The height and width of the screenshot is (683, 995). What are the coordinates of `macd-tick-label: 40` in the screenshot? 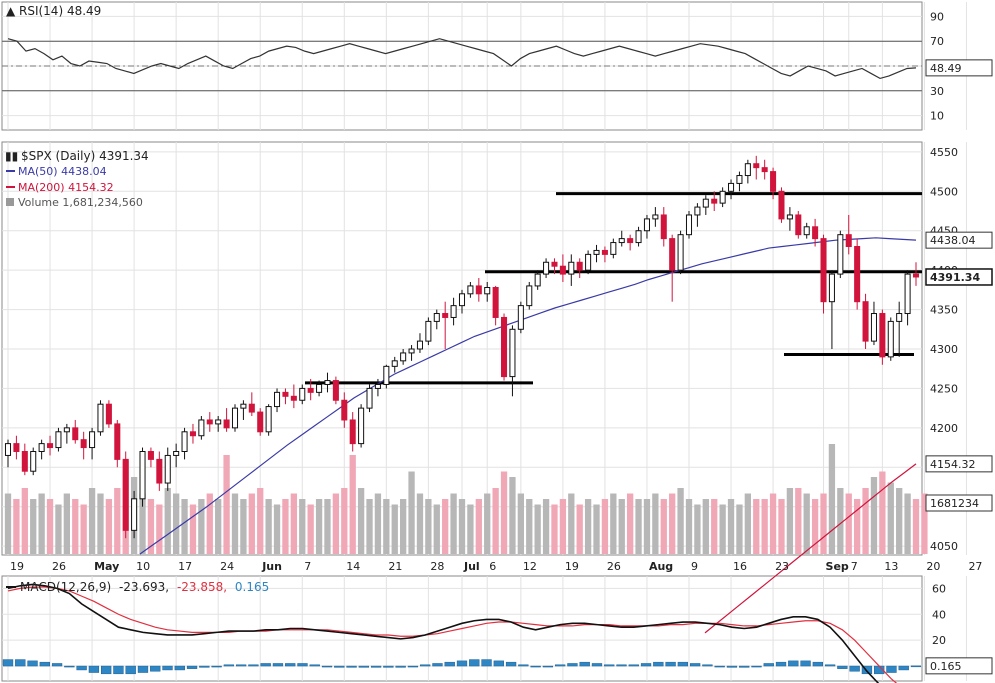 It's located at (939, 614).